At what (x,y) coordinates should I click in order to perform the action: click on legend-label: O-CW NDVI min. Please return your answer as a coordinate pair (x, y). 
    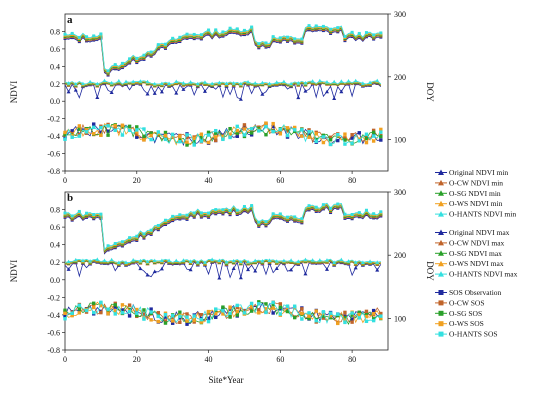
    Looking at the image, I should click on (476, 182).